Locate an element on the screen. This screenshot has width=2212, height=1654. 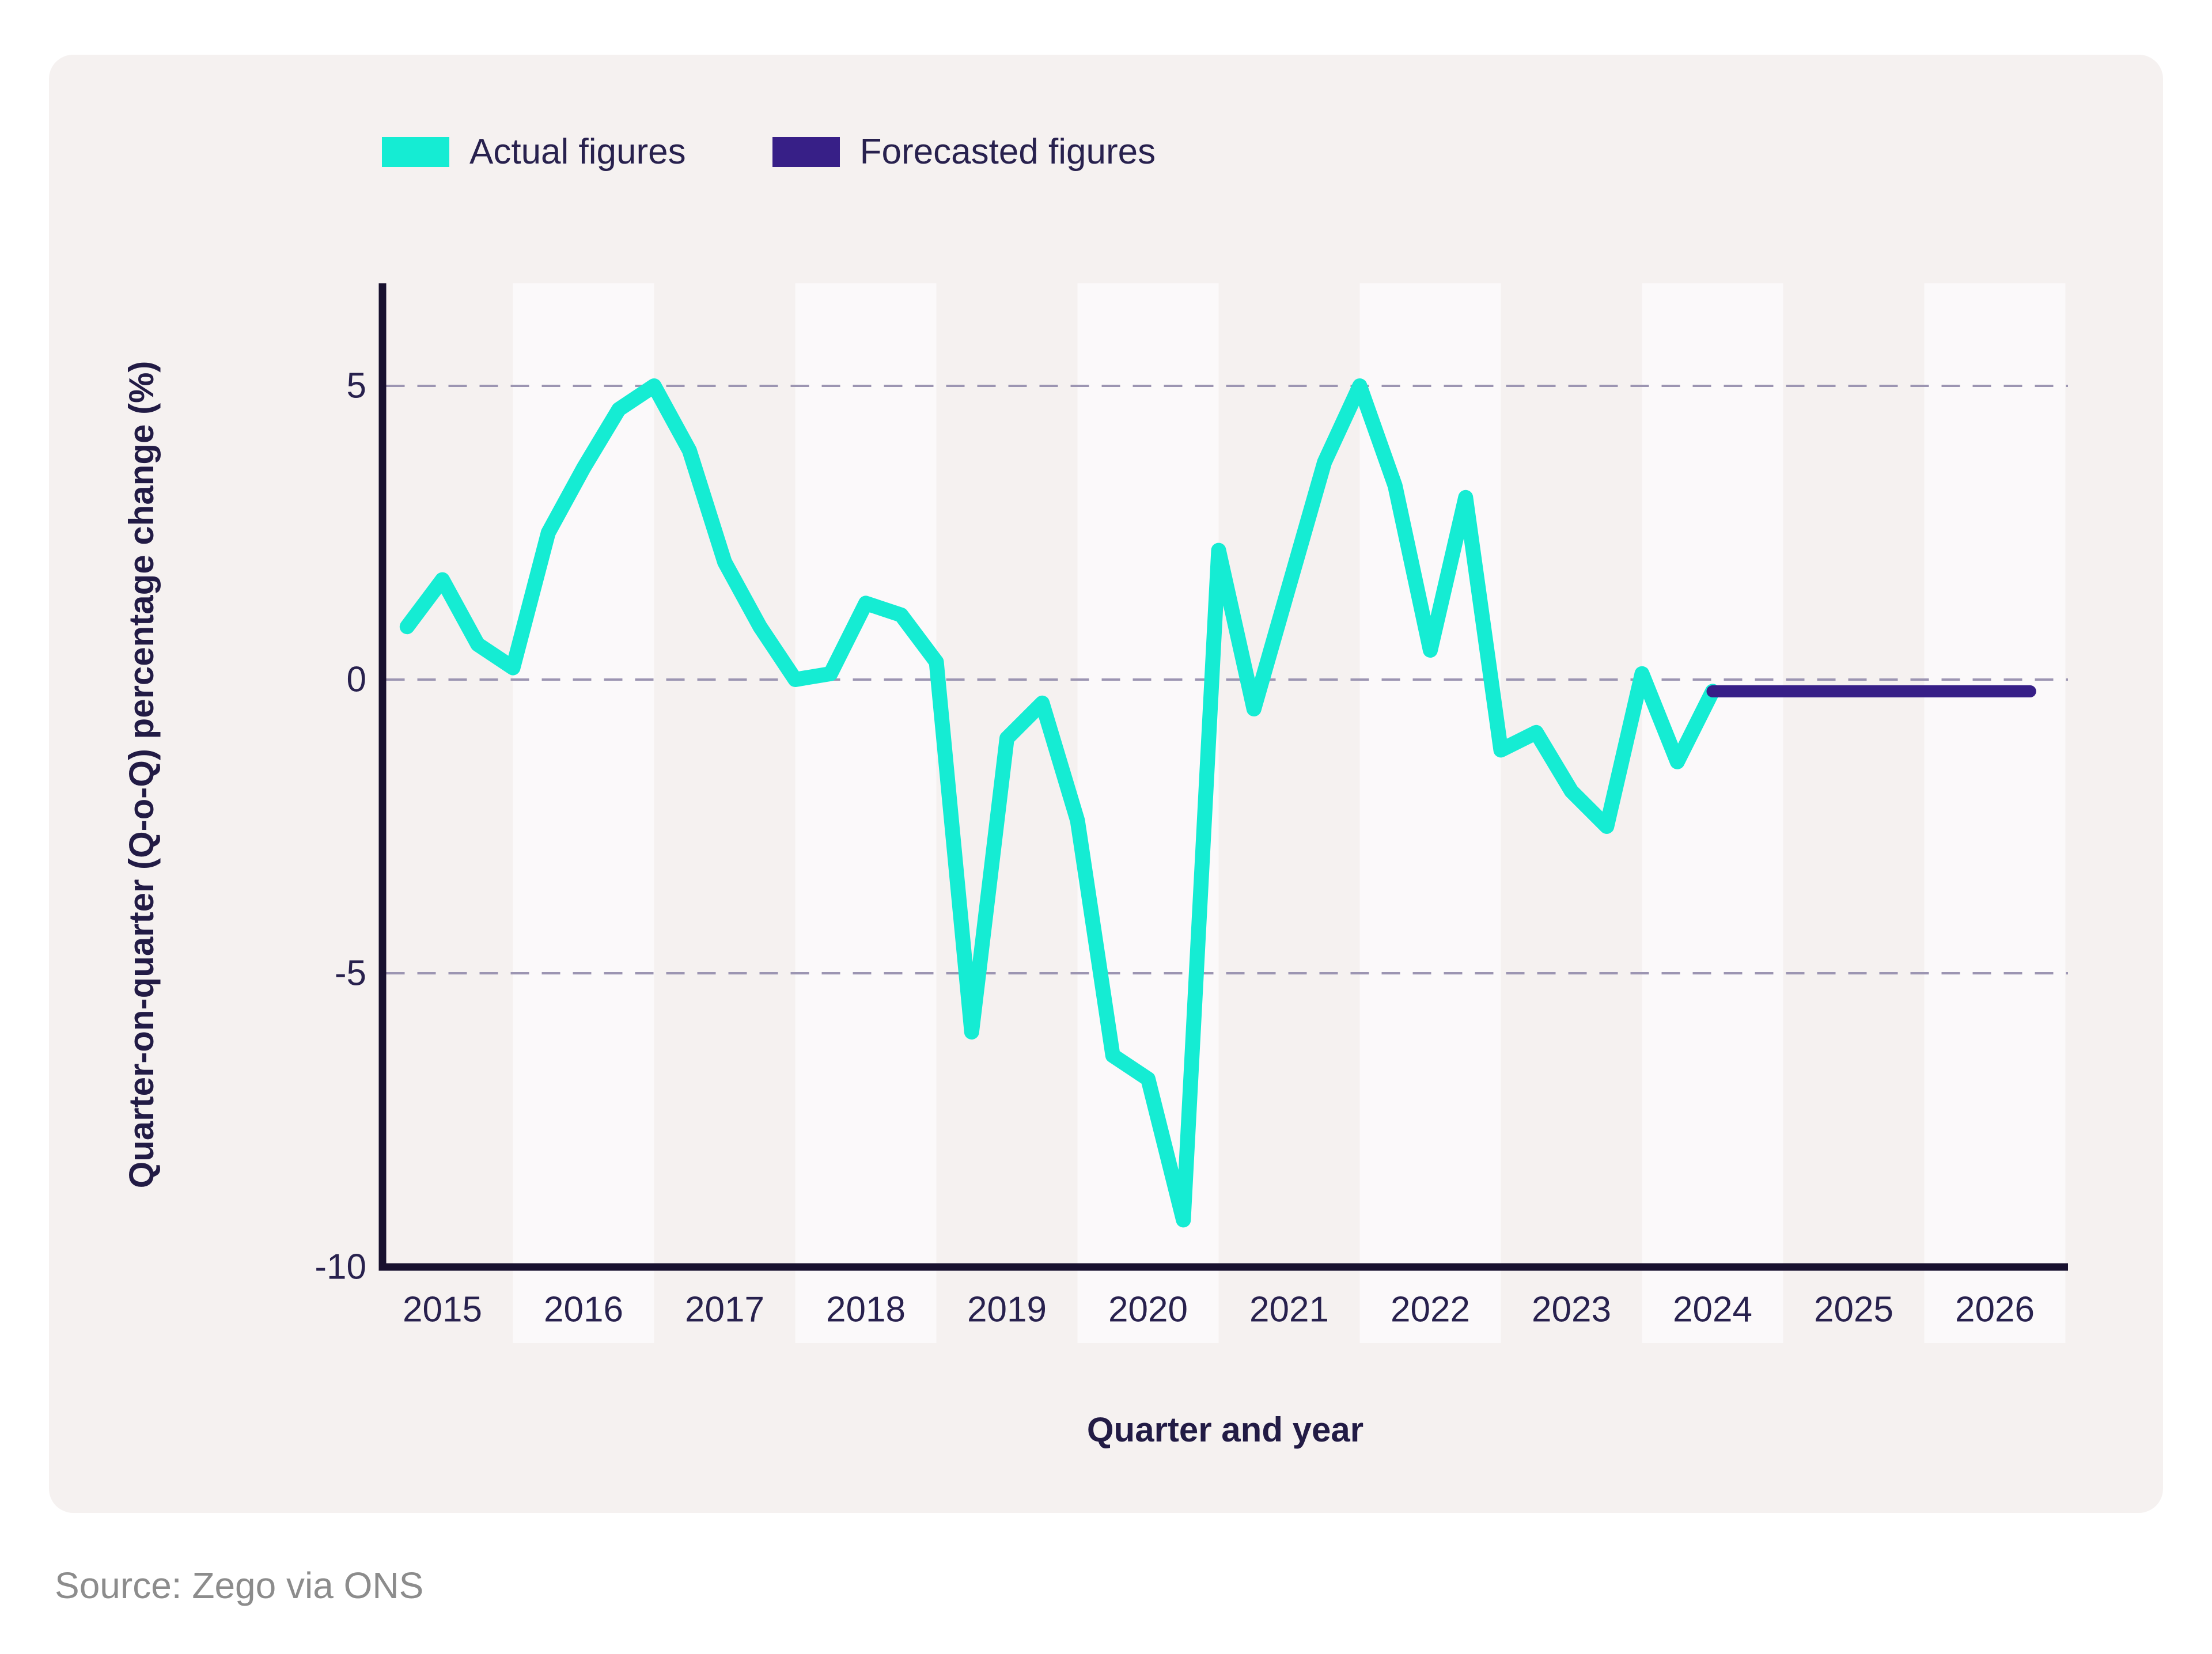
year-band-2026 is located at coordinates (1995, 813).